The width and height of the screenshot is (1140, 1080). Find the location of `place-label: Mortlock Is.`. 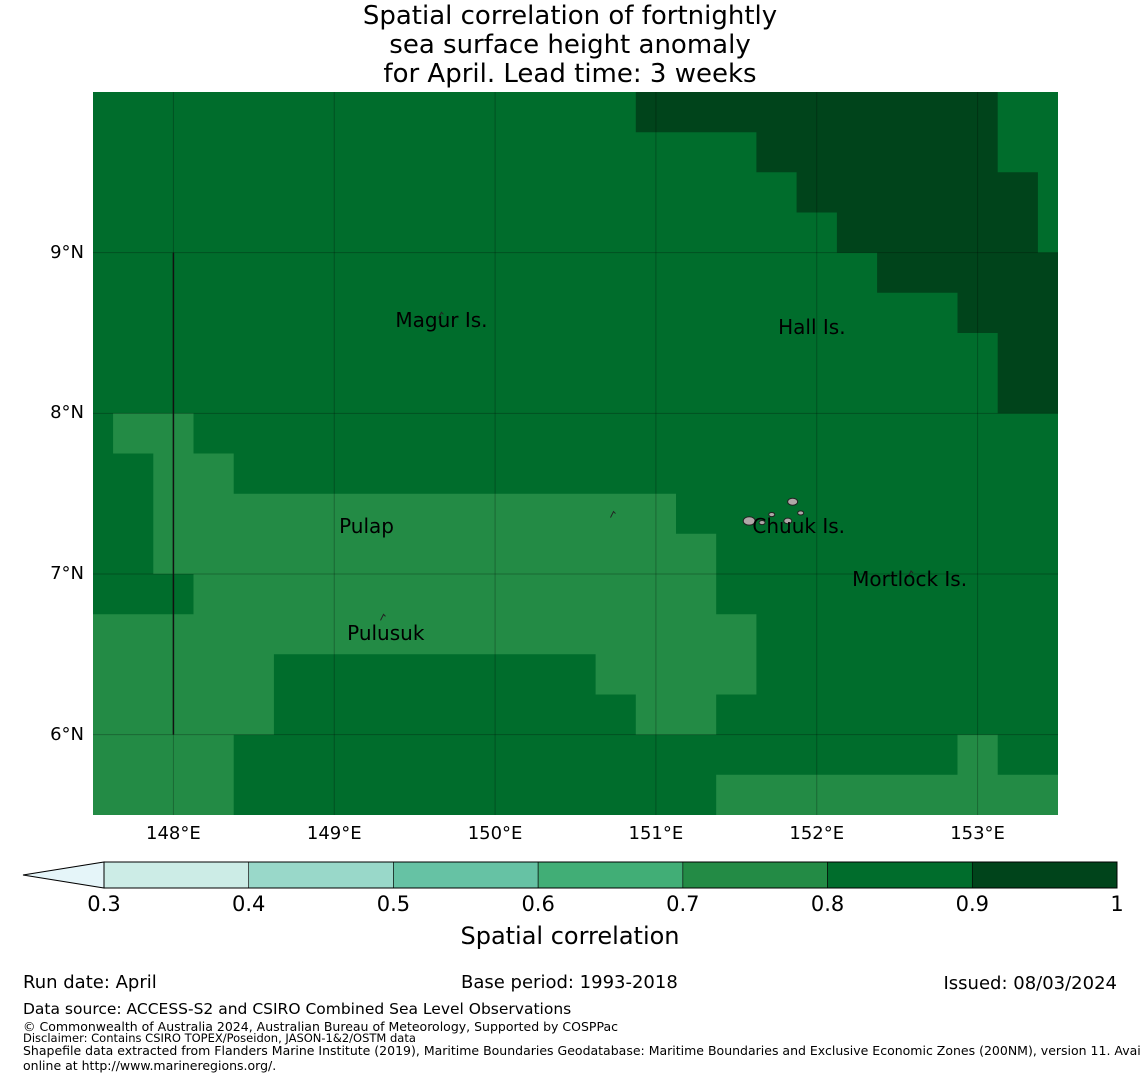

place-label: Mortlock Is. is located at coordinates (910, 578).